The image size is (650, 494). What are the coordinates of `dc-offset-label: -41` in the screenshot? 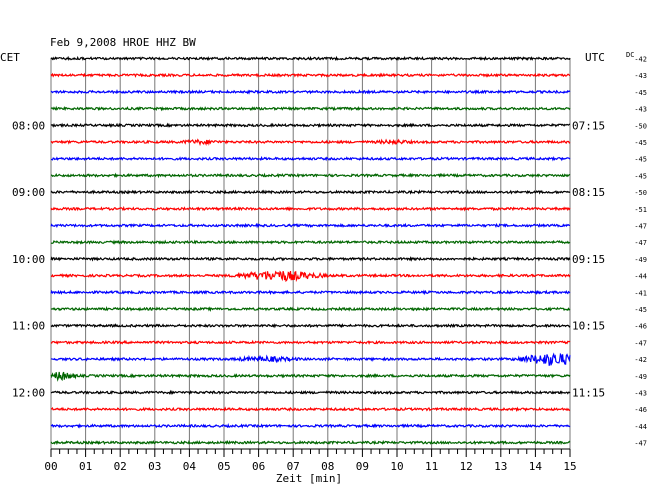 It's located at (640, 293).